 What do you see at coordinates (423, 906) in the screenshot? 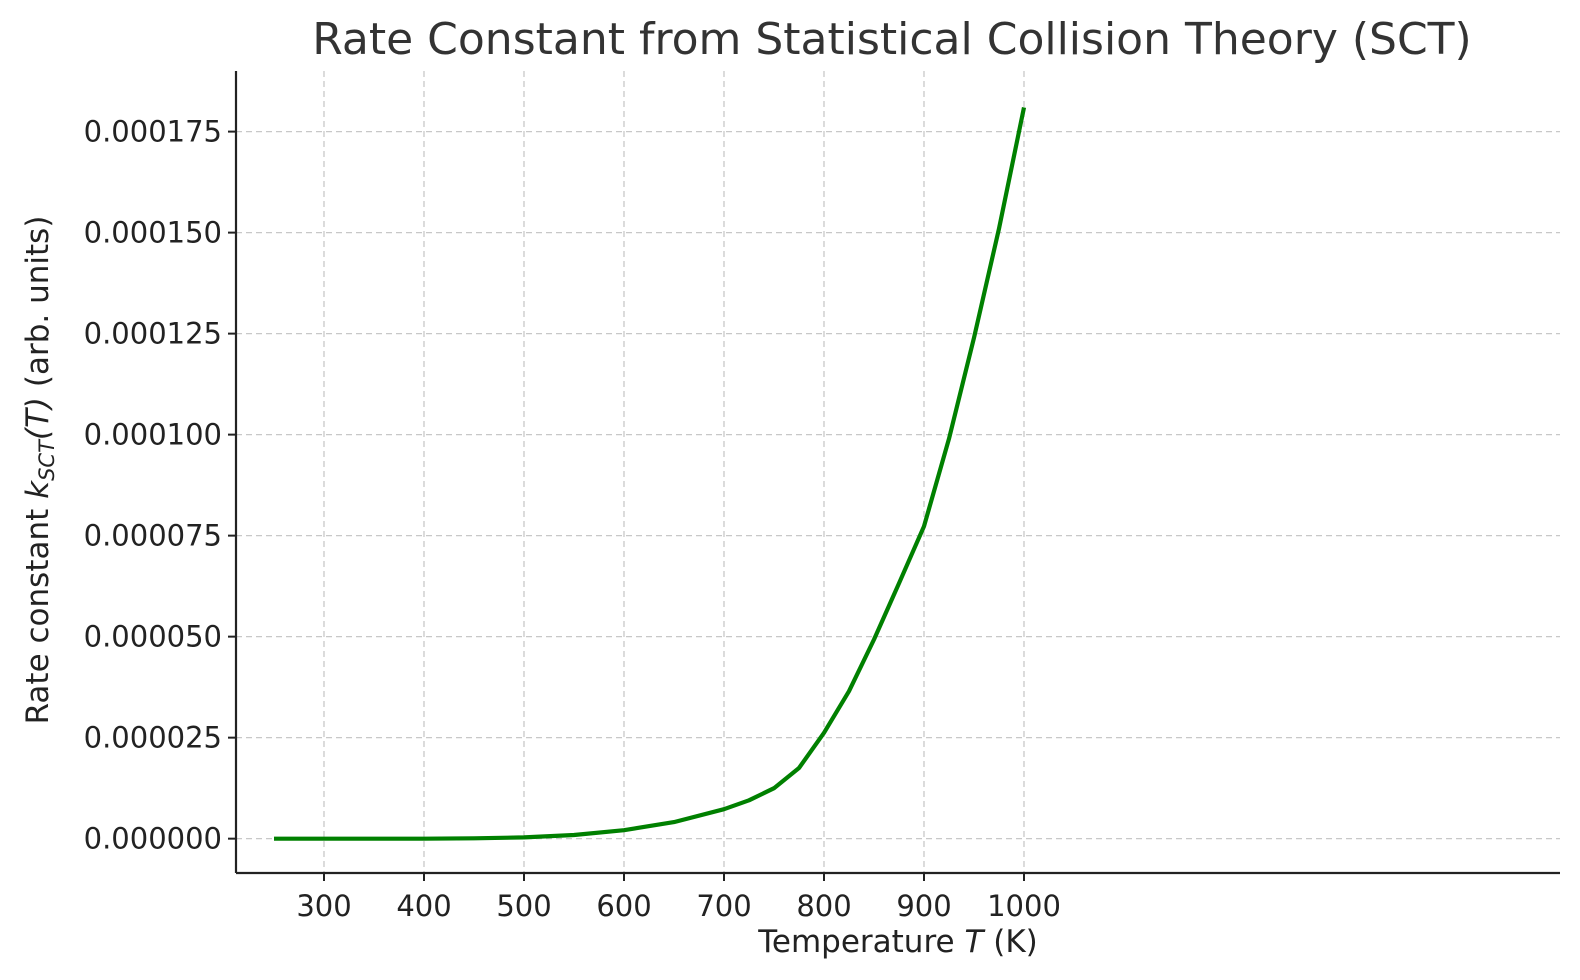
I see `x-tick-label: 400` at bounding box center [423, 906].